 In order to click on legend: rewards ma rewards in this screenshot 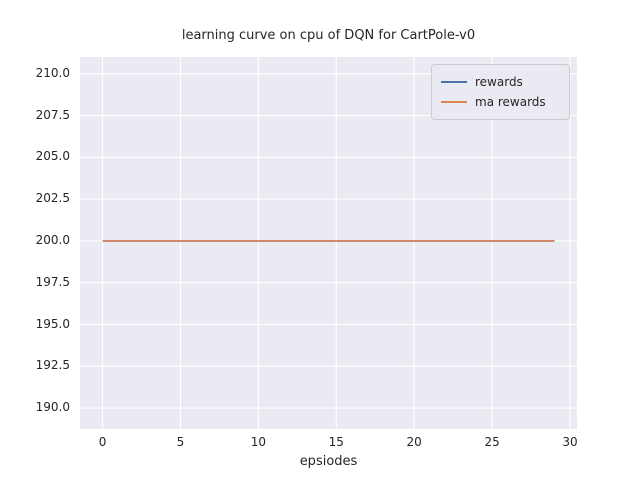, I will do `click(500, 92)`.